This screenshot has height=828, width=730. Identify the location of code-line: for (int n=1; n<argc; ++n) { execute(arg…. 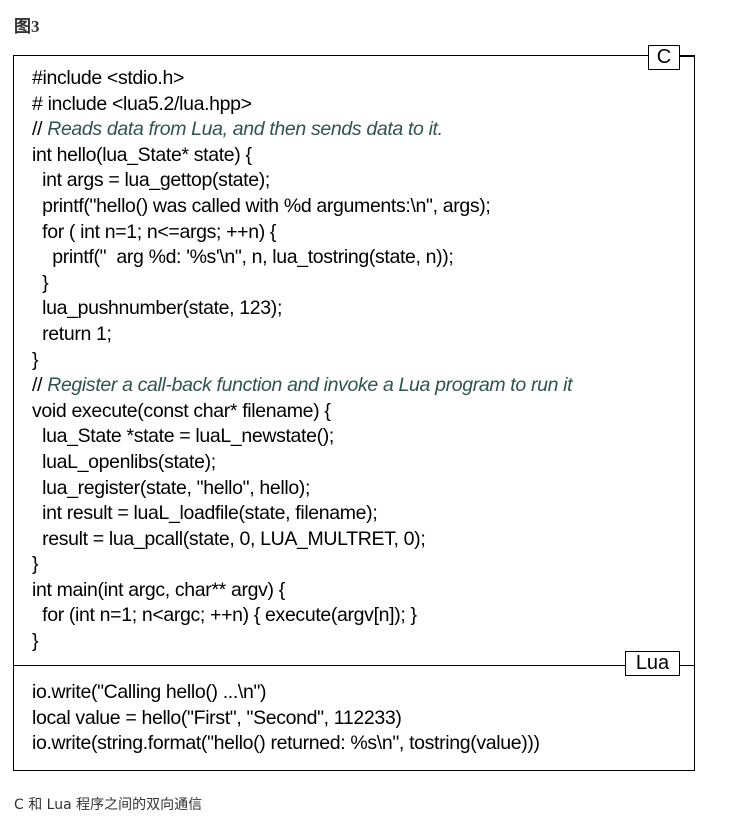
(224, 615).